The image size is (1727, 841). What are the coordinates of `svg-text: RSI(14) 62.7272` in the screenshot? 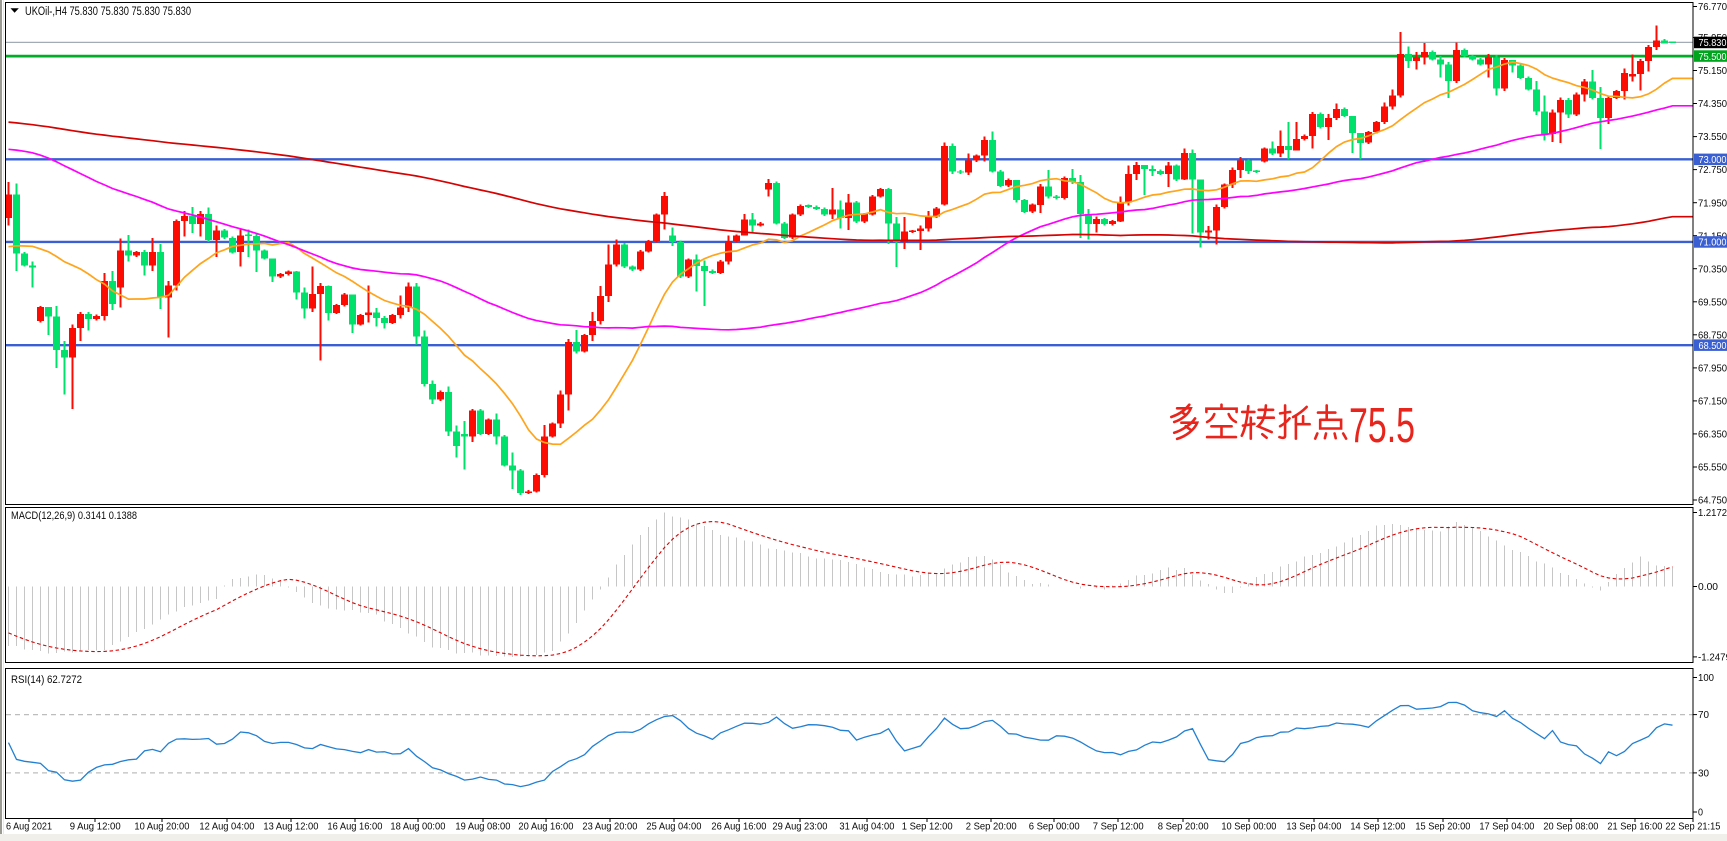 It's located at (46, 680).